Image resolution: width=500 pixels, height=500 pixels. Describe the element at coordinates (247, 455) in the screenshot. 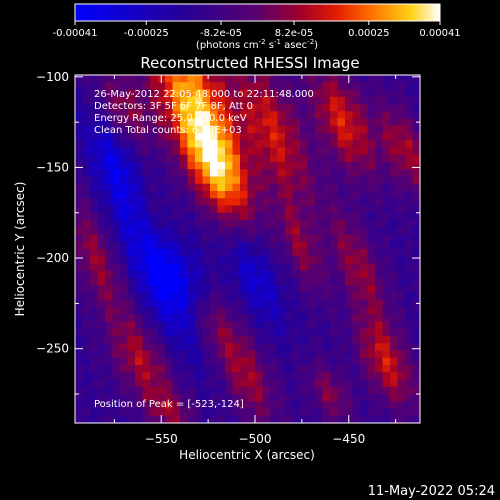

I see `x-axis-label: Heliocentric X (arcsec)` at that location.